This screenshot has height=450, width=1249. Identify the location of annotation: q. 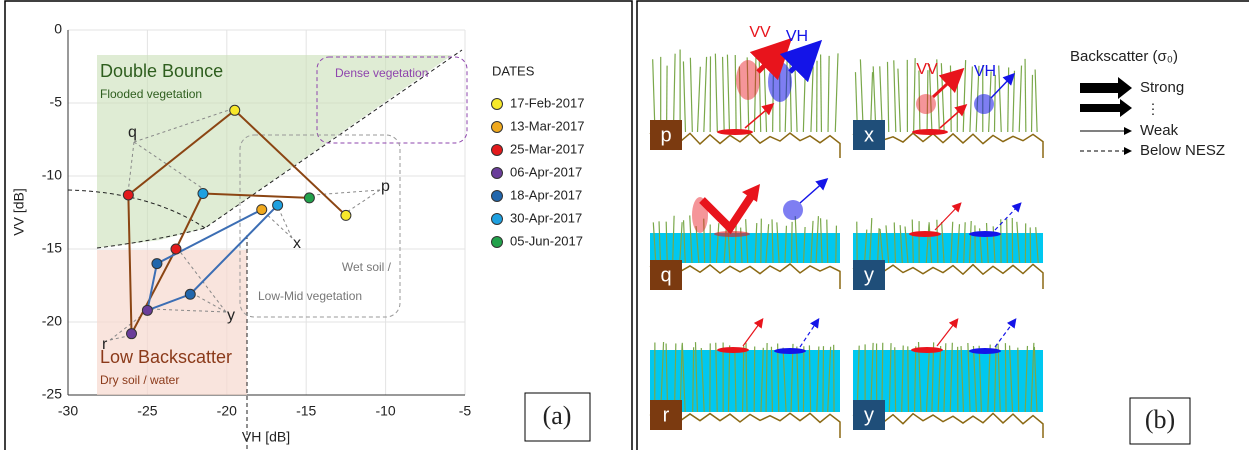
(132, 132).